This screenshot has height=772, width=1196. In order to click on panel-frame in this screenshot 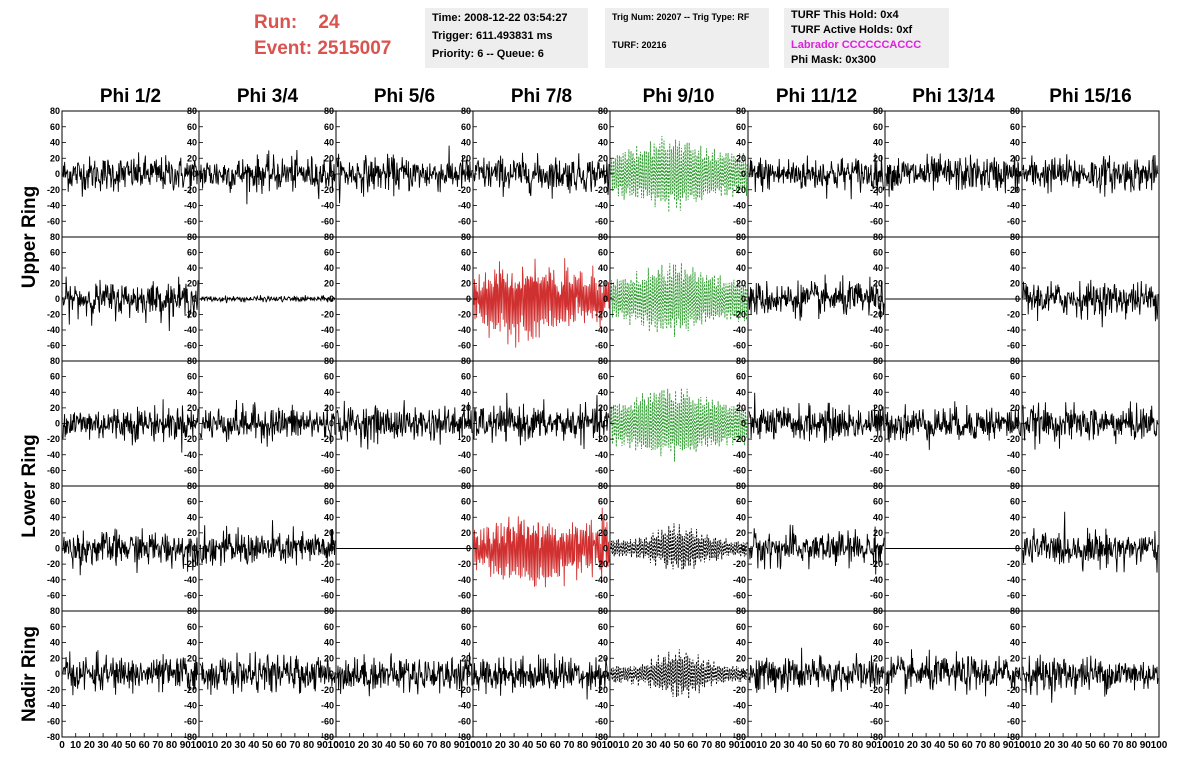, I will do `click(130, 174)`.